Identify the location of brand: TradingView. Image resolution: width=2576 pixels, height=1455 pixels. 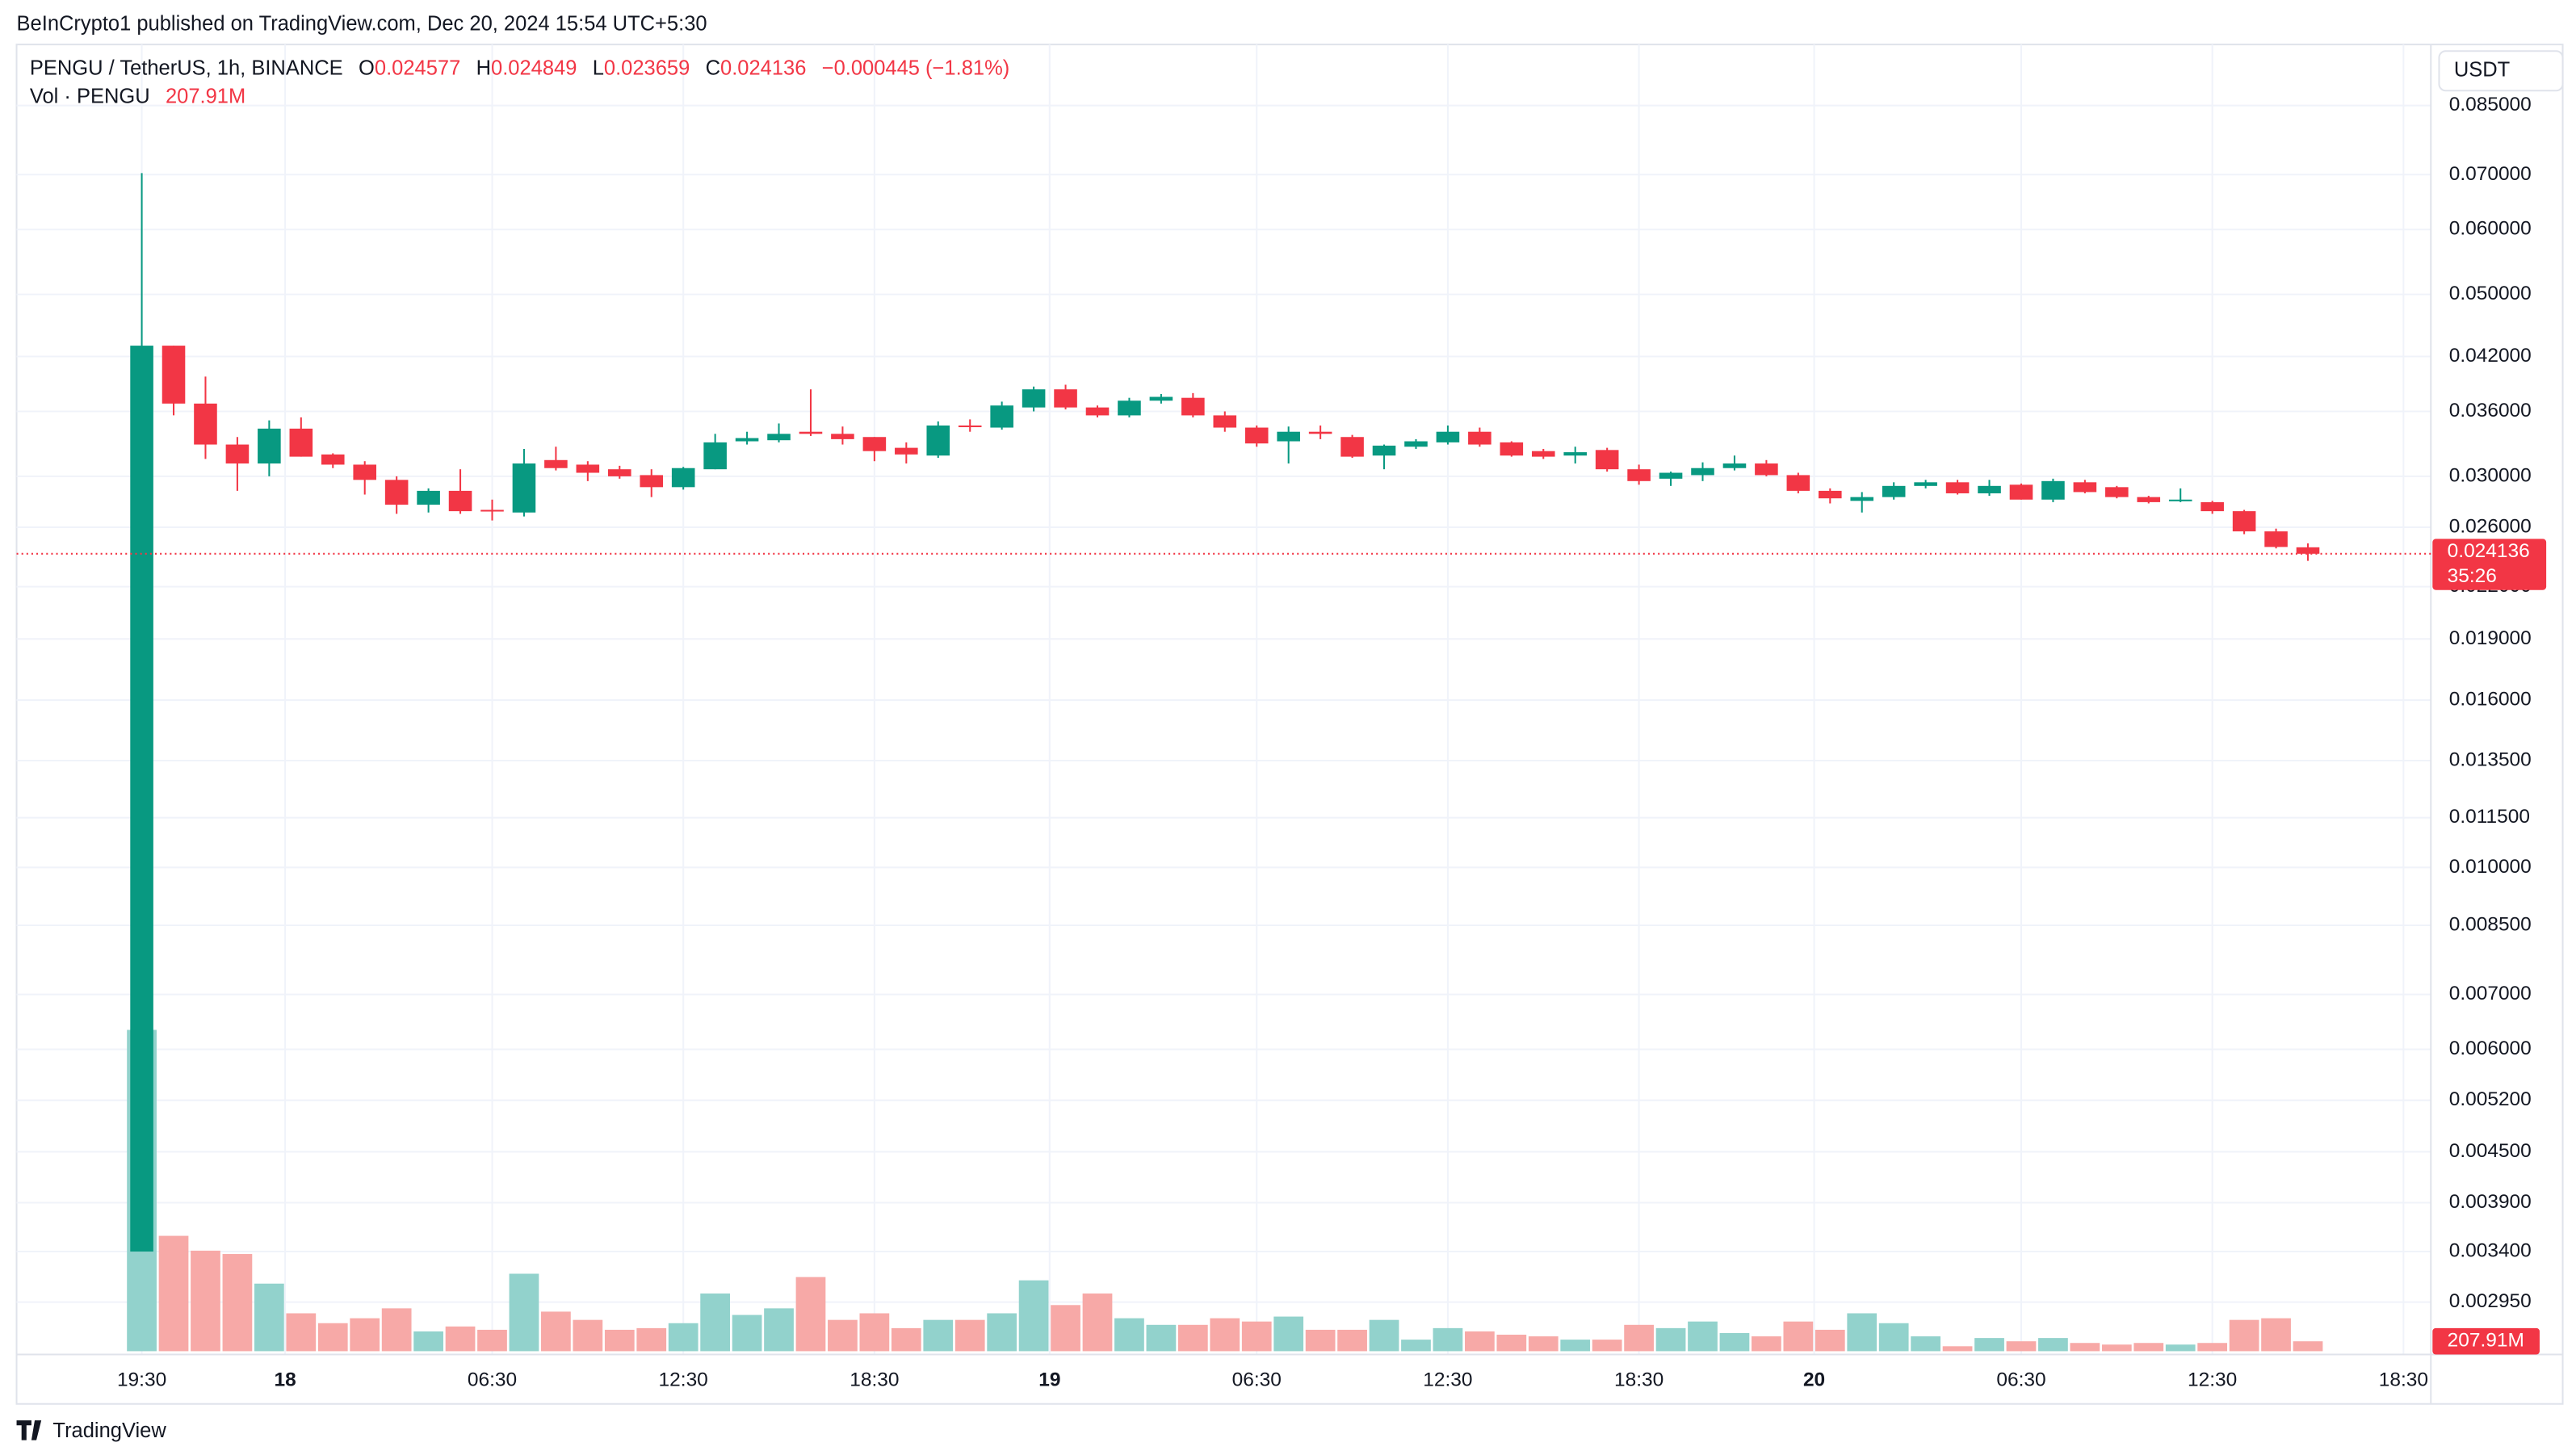
(91, 1430).